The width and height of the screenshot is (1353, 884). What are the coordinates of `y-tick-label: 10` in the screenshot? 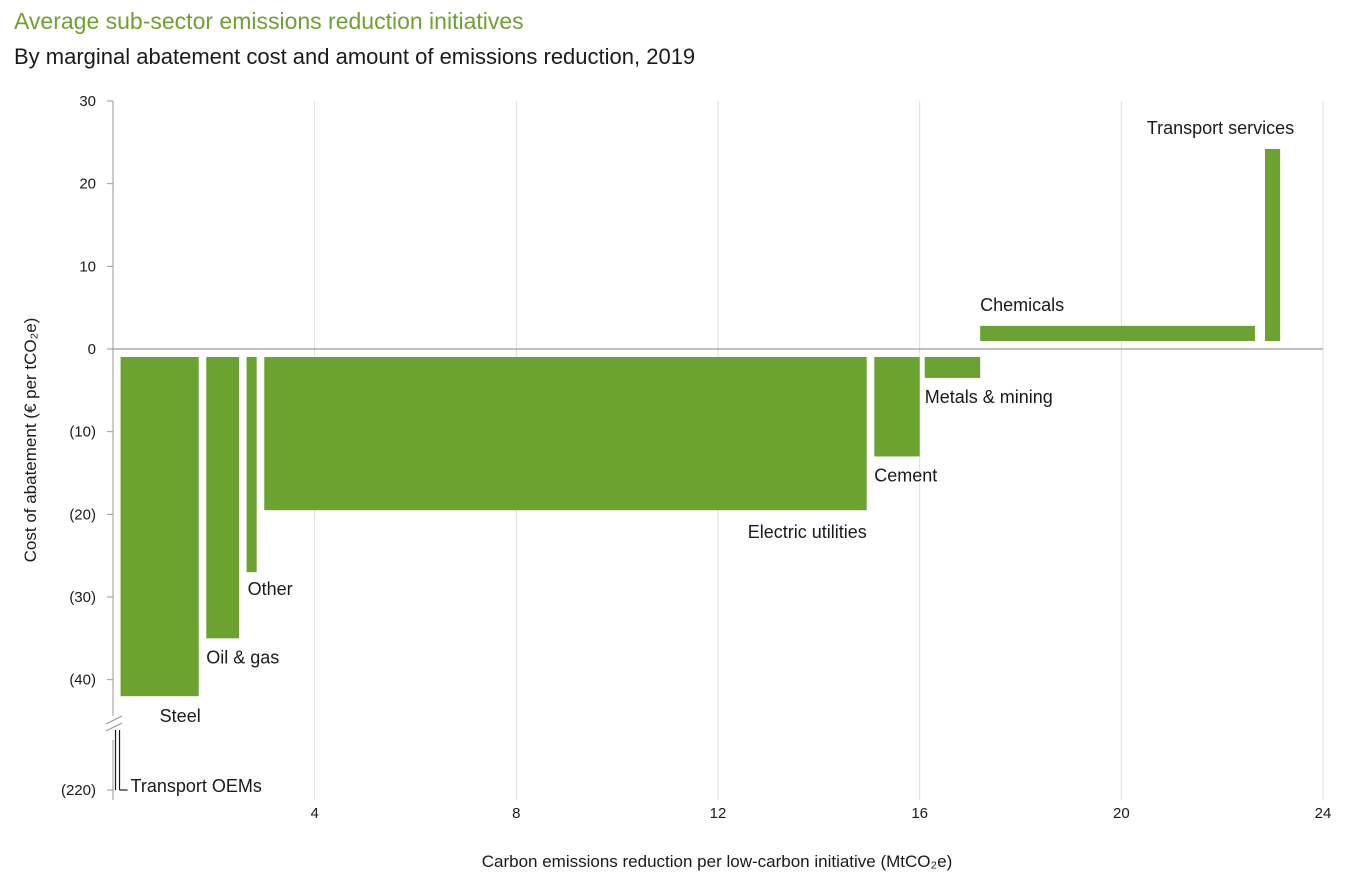 It's located at (87, 266).